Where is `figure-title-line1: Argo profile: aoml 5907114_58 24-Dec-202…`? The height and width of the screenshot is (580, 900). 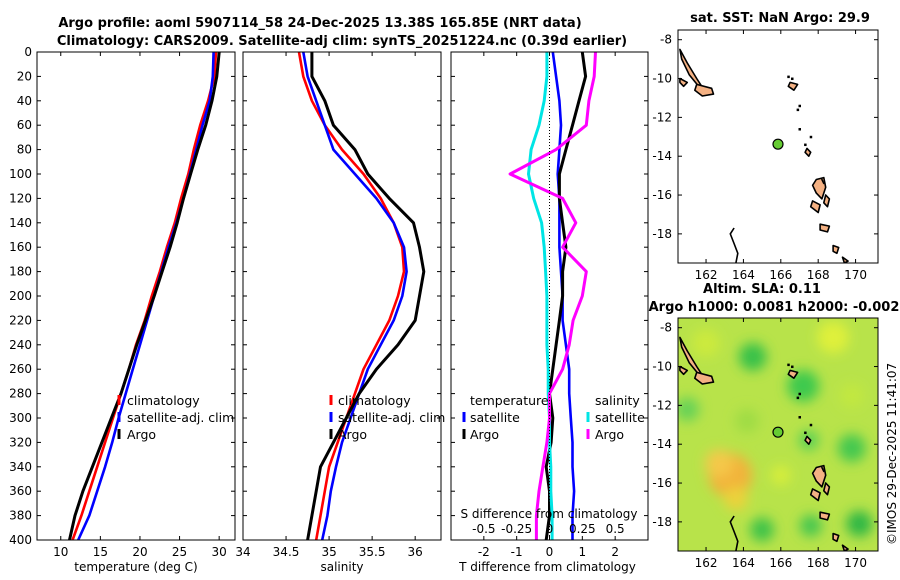
figure-title-line1: Argo profile: aoml 5907114_58 24-Dec-202… is located at coordinates (319, 23).